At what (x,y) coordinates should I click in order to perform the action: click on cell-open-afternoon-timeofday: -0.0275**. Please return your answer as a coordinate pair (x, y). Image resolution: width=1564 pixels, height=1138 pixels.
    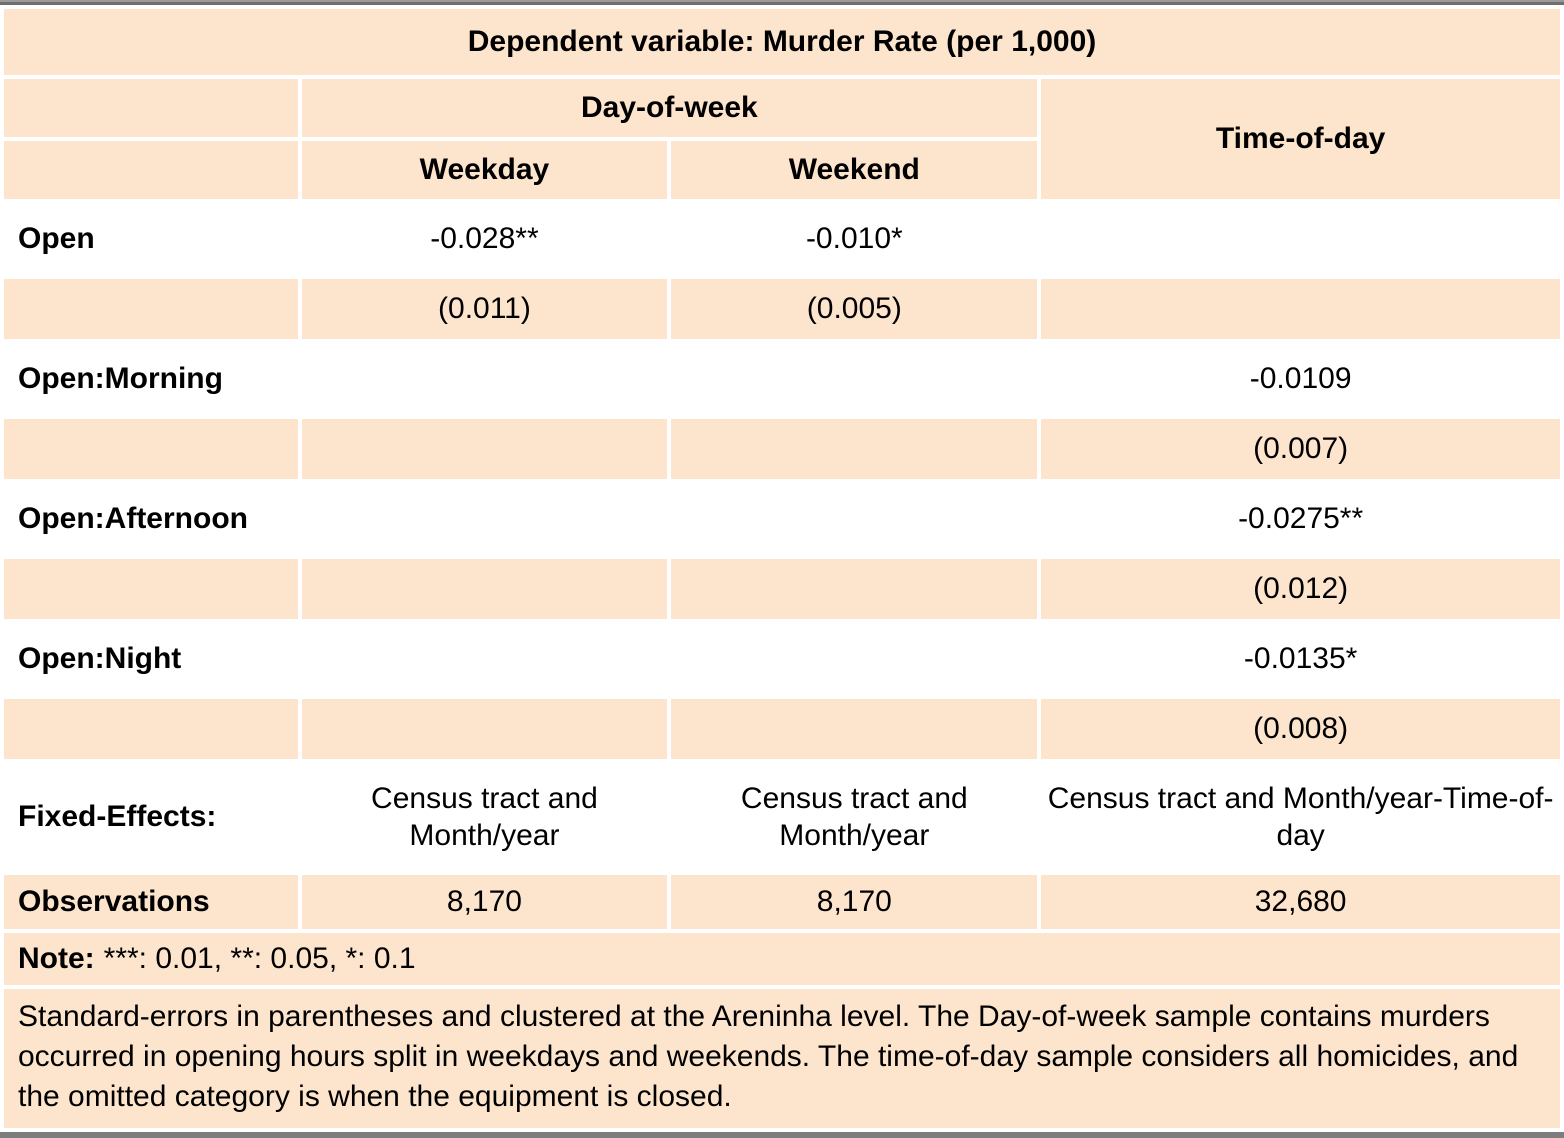
    Looking at the image, I should click on (1300, 519).